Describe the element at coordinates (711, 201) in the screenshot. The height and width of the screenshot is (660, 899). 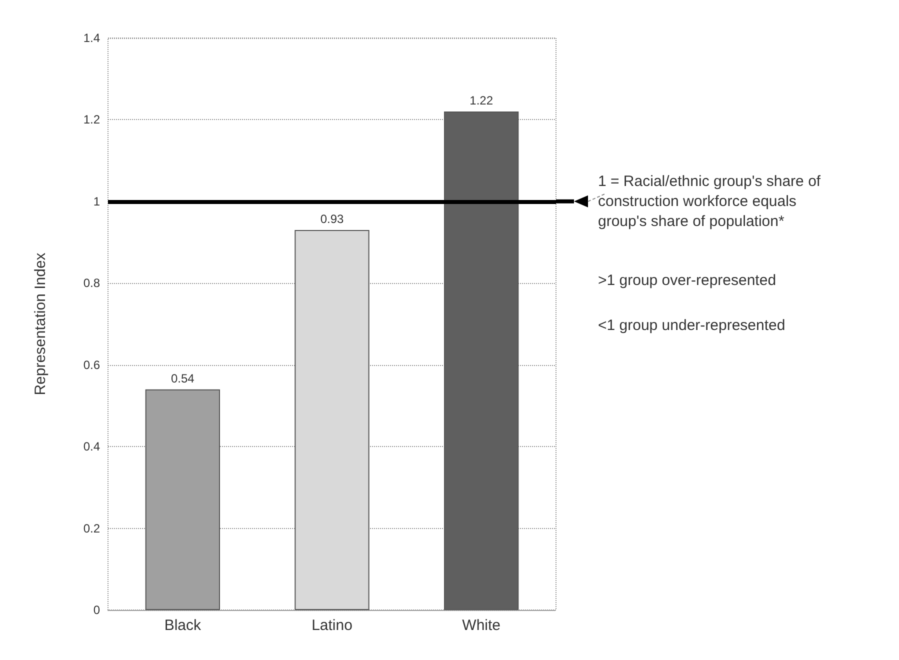
I see `ref-line-label: 1 = Racial/ethnic group's share of construction workforce equals group's share of population*` at that location.